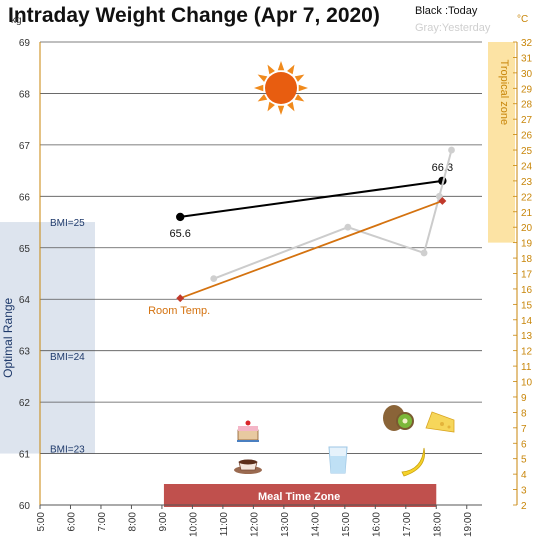 The height and width of the screenshot is (542, 534). What do you see at coordinates (524, 475) in the screenshot?
I see `y-right-tick-2: 4` at bounding box center [524, 475].